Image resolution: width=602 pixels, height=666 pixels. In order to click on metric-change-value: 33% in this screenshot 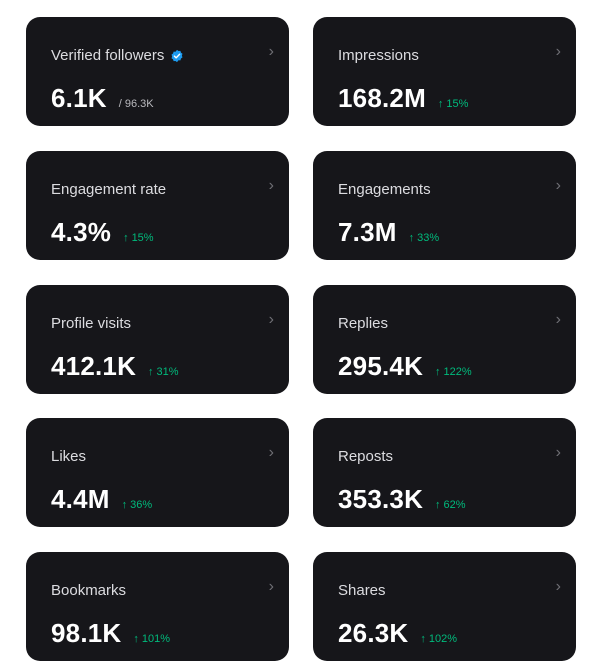, I will do `click(428, 238)`.